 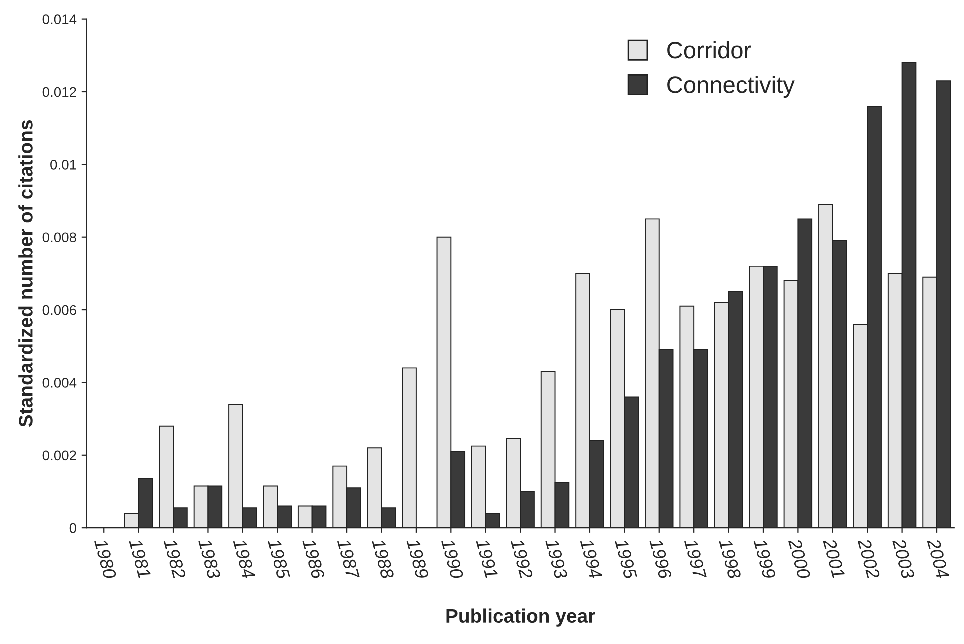 I want to click on x-tick-label: 2003, so click(x=904, y=559).